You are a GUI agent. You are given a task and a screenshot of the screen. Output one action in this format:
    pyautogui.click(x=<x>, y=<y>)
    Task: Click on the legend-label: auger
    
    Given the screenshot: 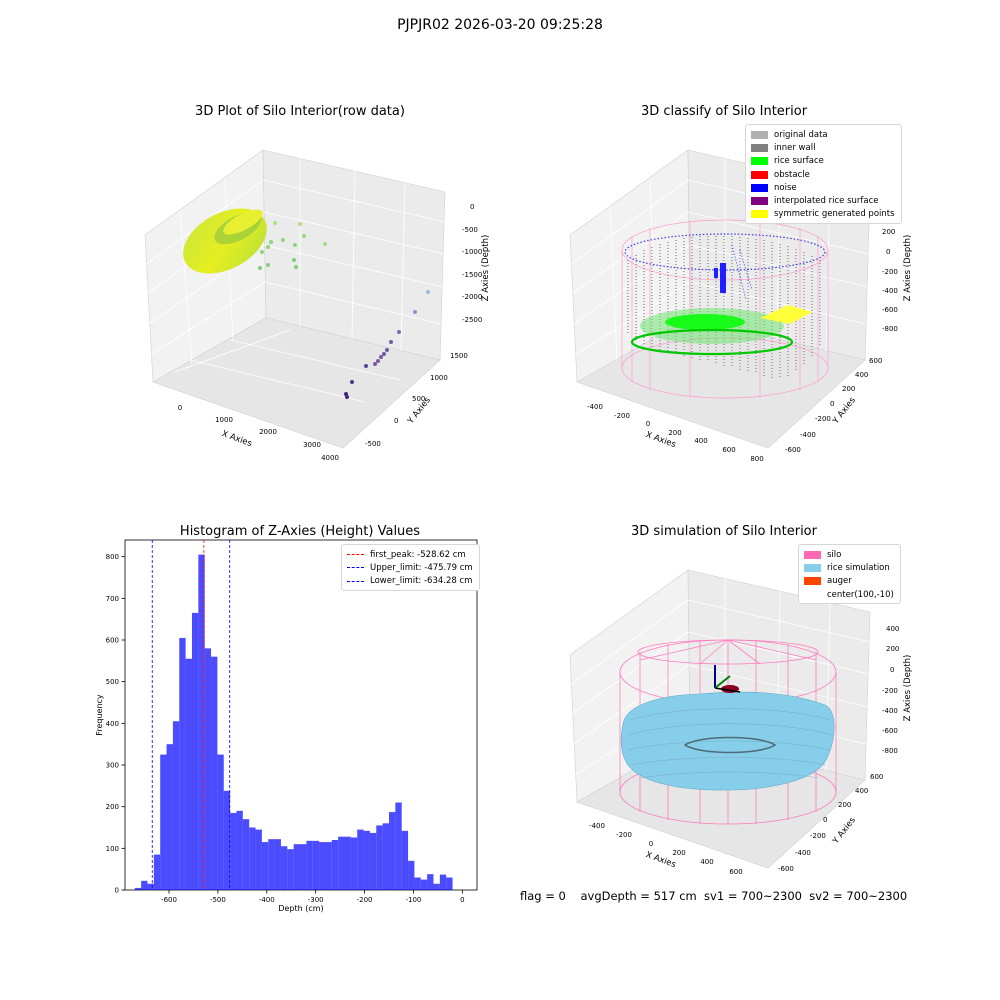 What is the action you would take?
    pyautogui.click(x=839, y=581)
    